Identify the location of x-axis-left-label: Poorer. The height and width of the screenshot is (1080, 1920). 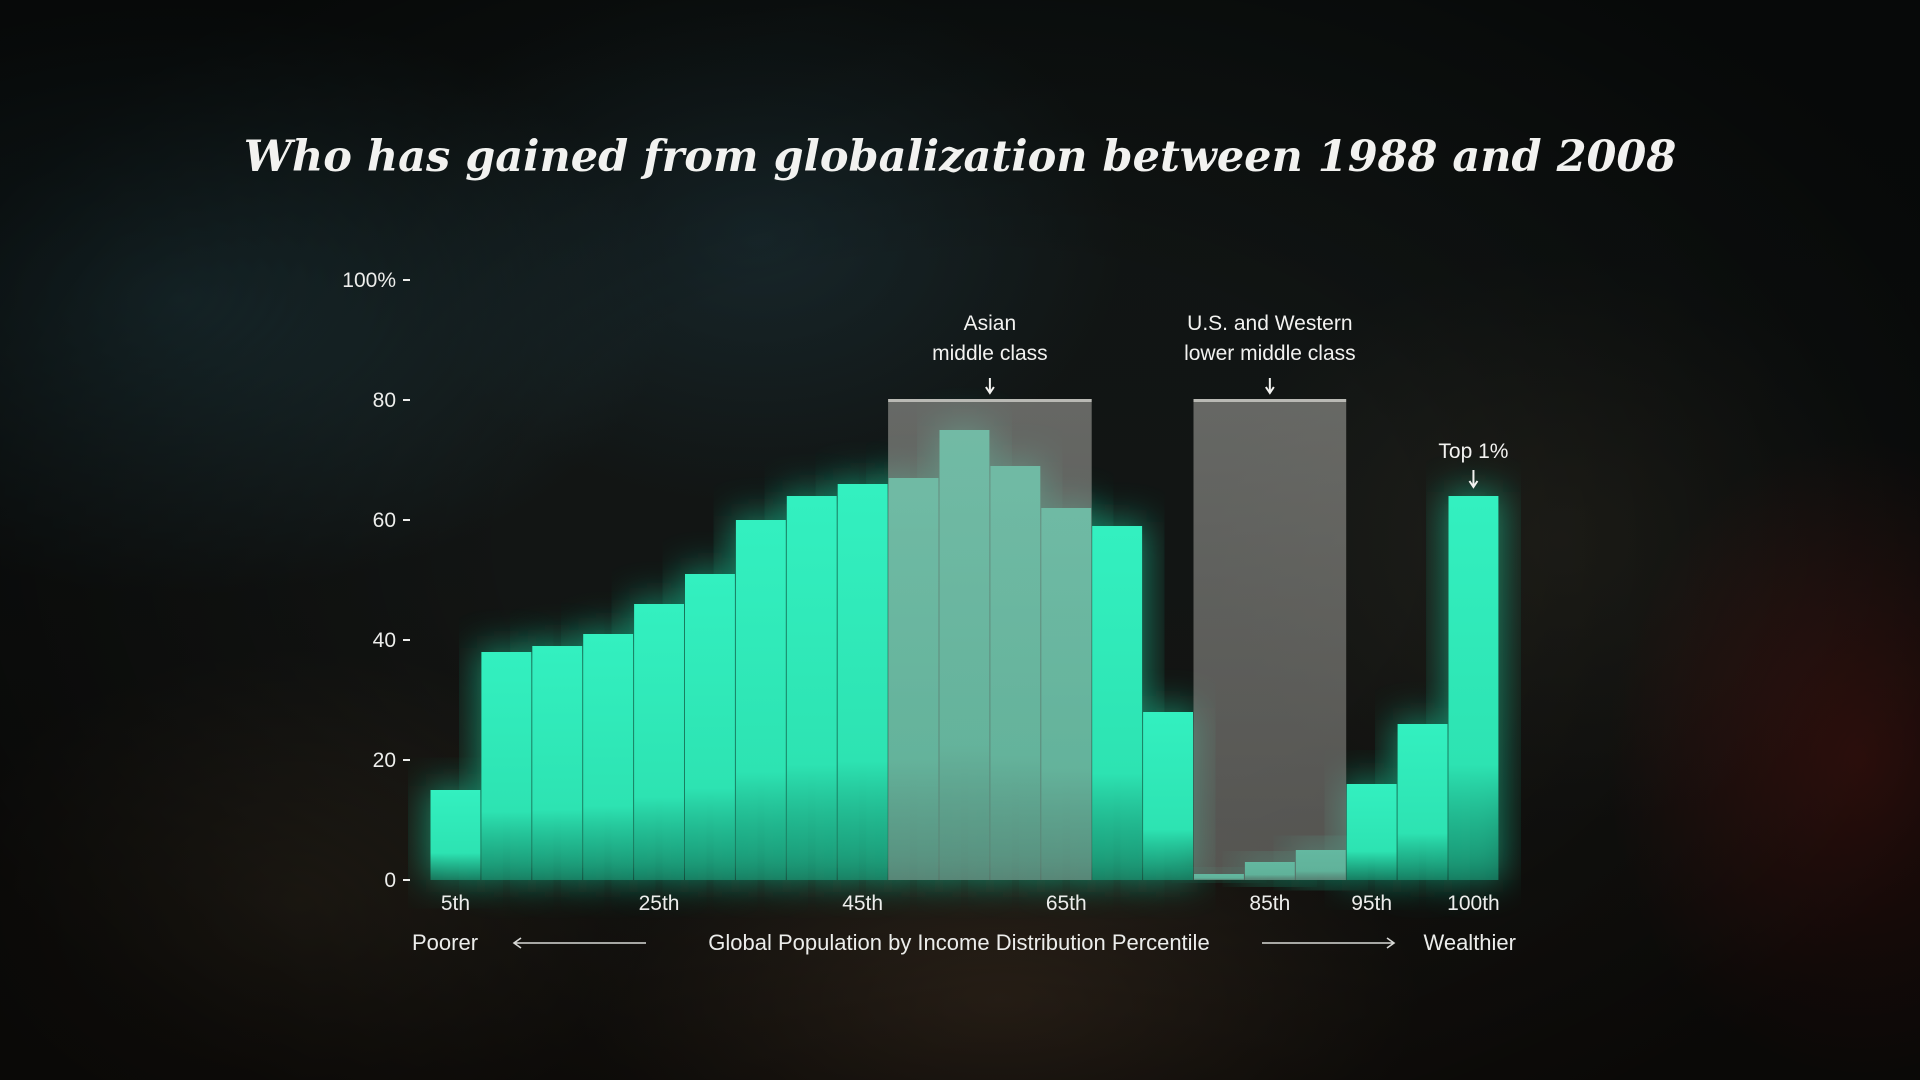
(445, 942).